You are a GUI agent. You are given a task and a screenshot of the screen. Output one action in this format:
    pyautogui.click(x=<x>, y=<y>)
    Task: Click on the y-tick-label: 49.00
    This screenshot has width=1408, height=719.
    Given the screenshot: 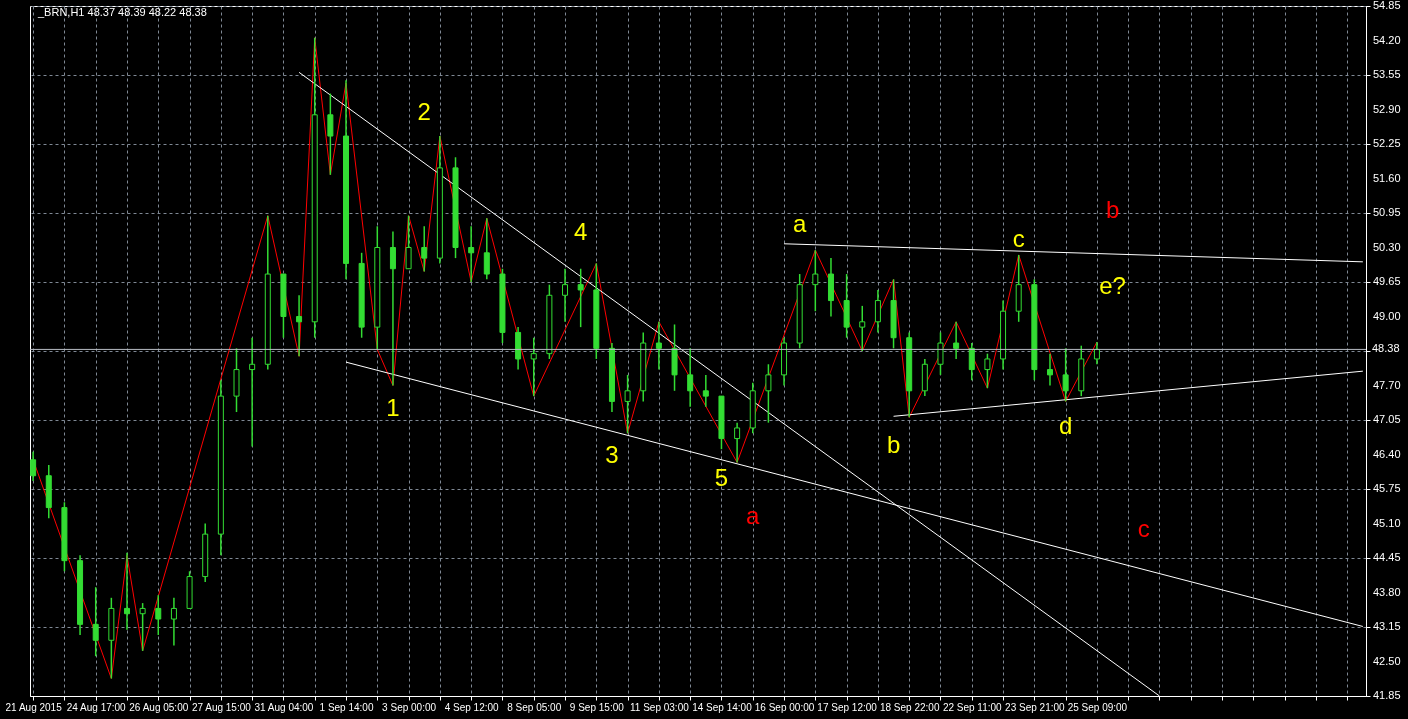 What is the action you would take?
    pyautogui.click(x=1387, y=315)
    